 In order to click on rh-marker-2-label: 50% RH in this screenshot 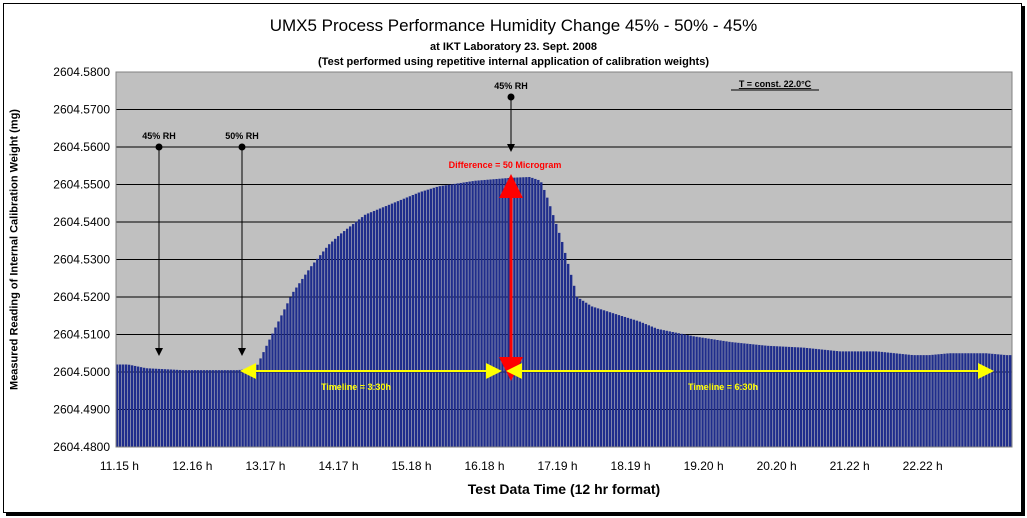, I will do `click(242, 136)`.